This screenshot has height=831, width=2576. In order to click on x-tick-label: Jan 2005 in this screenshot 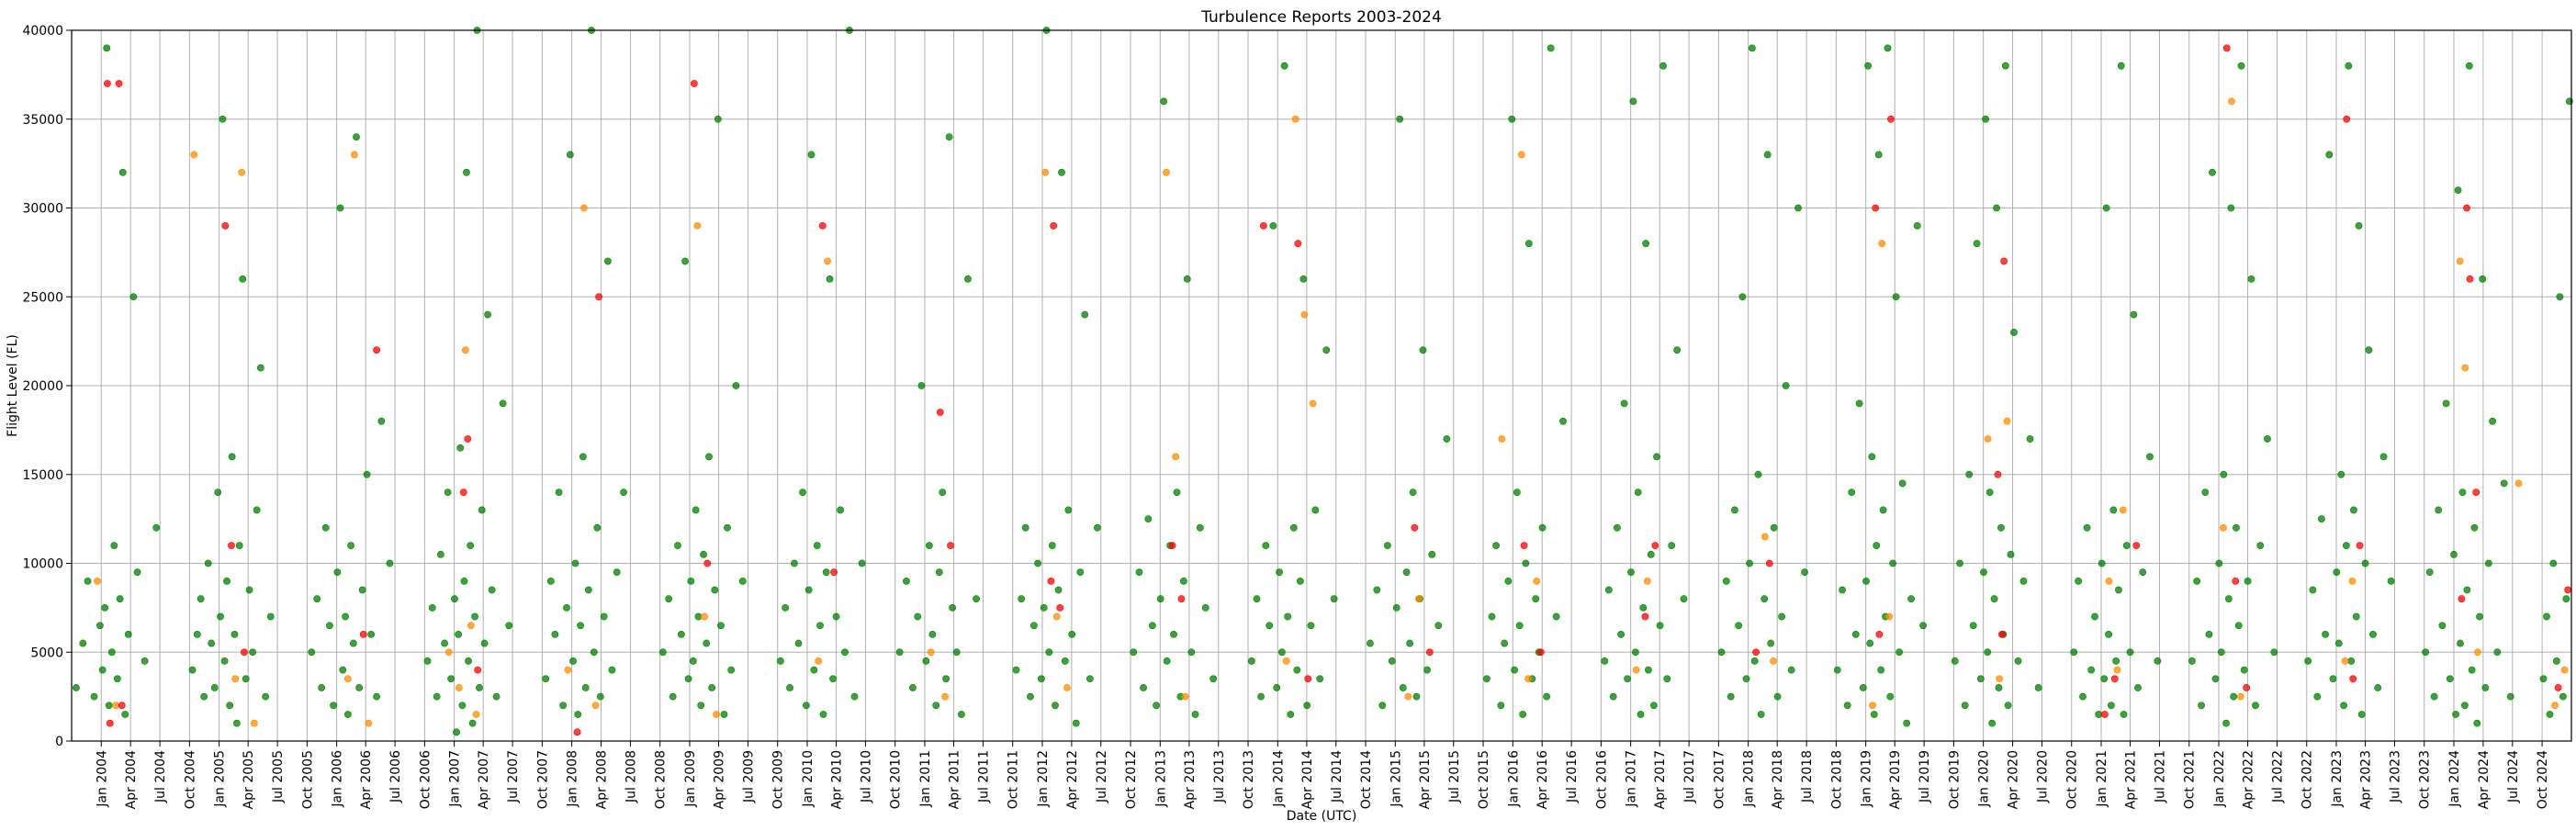, I will do `click(220, 779)`.